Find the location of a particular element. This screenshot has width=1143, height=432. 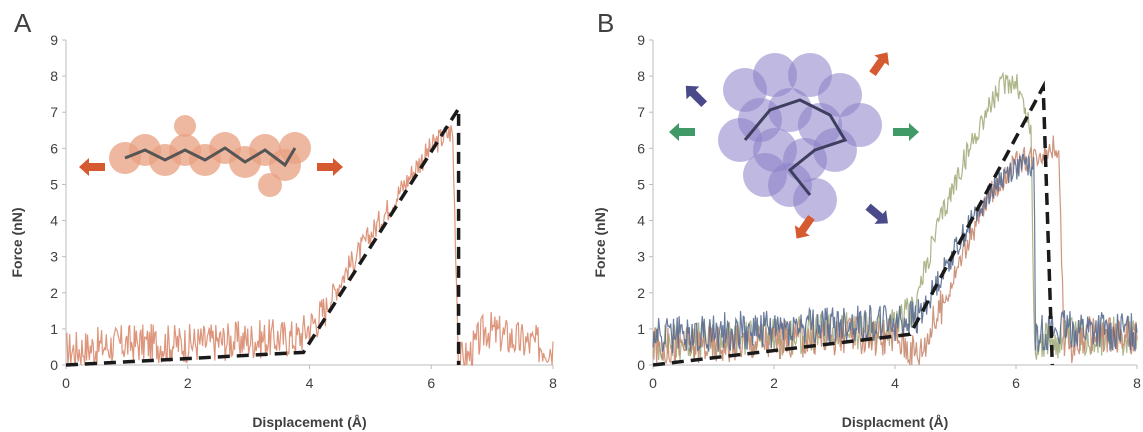

molecule-chain-icon is located at coordinates (210, 156).